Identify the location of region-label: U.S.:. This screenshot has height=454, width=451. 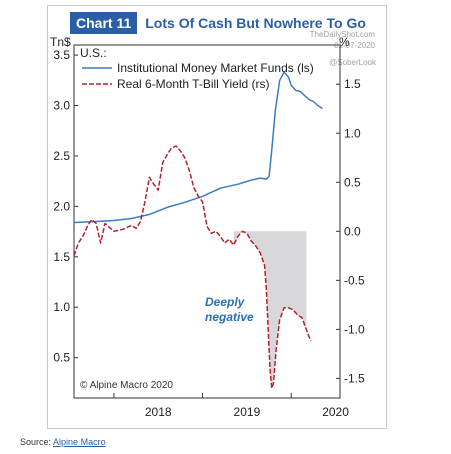
(93, 53).